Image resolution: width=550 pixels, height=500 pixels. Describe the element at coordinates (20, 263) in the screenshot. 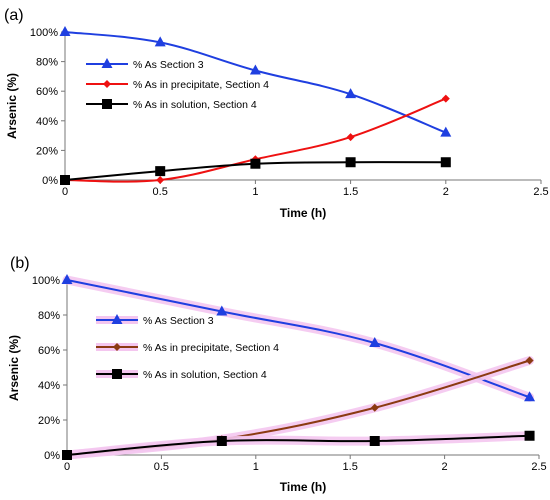

I see `panel-label: (b)` at that location.